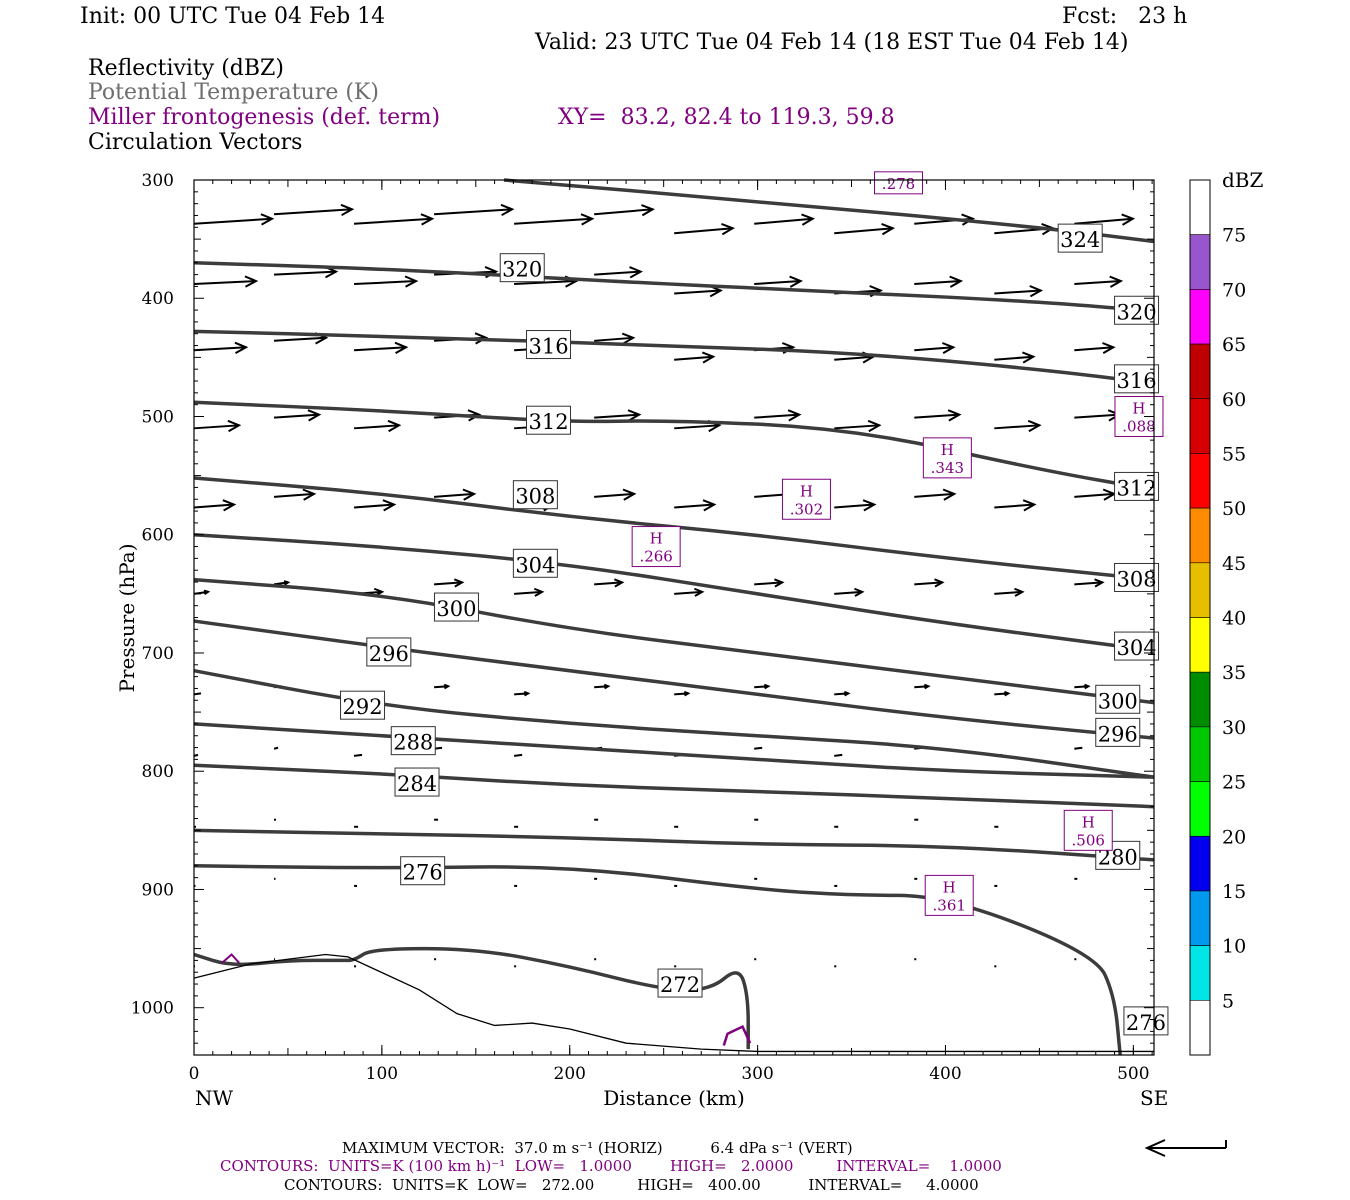  I want to click on frontogenesis-value: .506, so click(1088, 840).